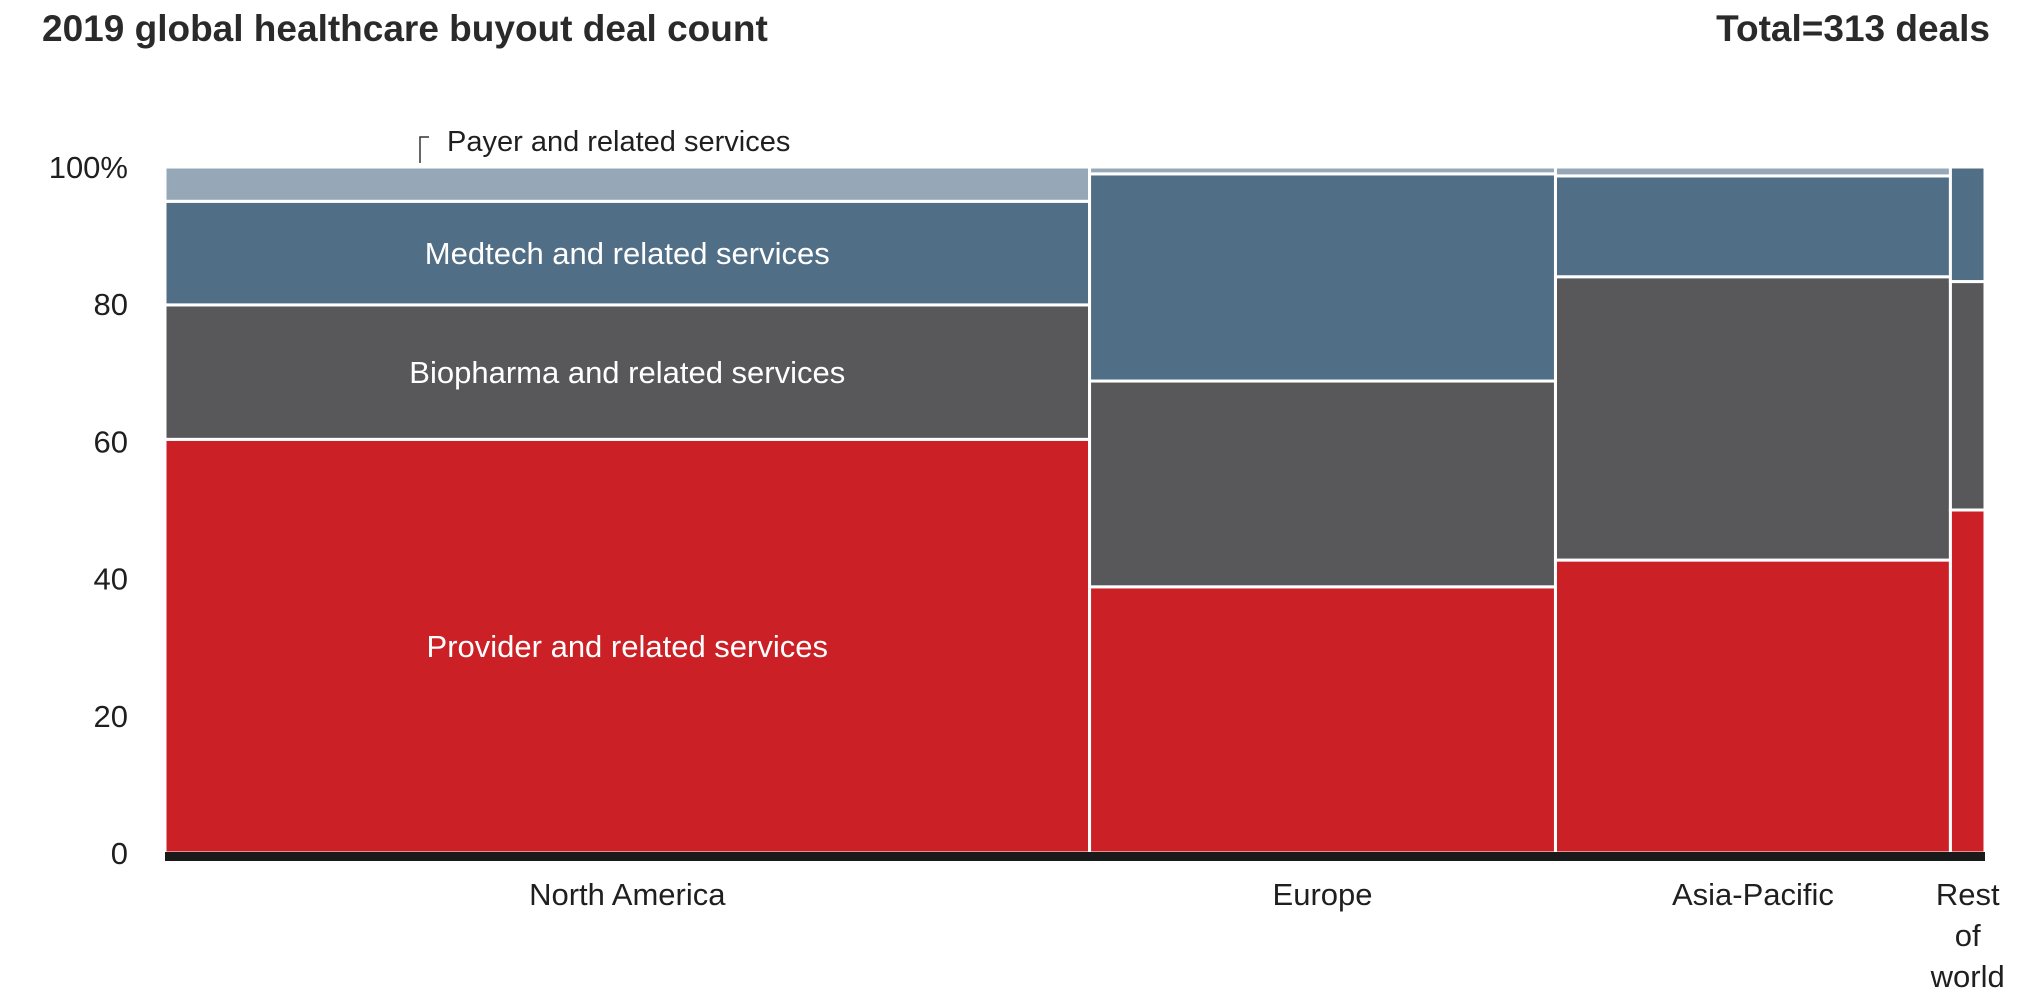 Image resolution: width=2032 pixels, height=1005 pixels. What do you see at coordinates (1752, 418) in the screenshot?
I see `bar-segment-asia-pacific-biopharma-and-related-services` at bounding box center [1752, 418].